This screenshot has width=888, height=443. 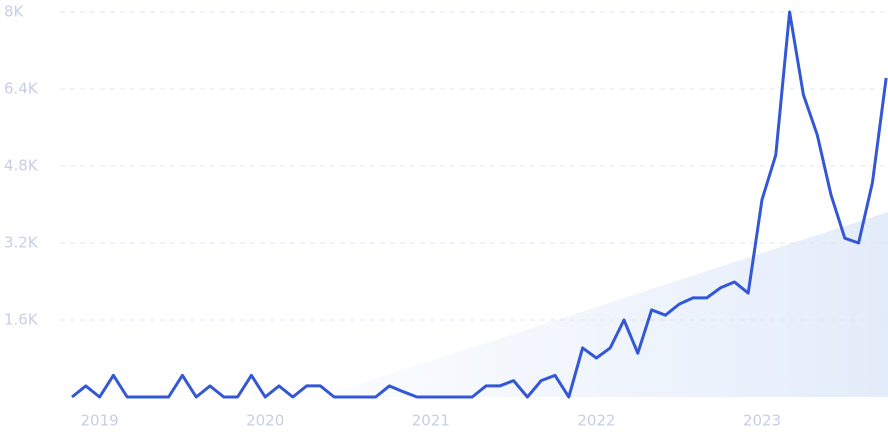 What do you see at coordinates (596, 421) in the screenshot?
I see `x-tick-label: 2022` at bounding box center [596, 421].